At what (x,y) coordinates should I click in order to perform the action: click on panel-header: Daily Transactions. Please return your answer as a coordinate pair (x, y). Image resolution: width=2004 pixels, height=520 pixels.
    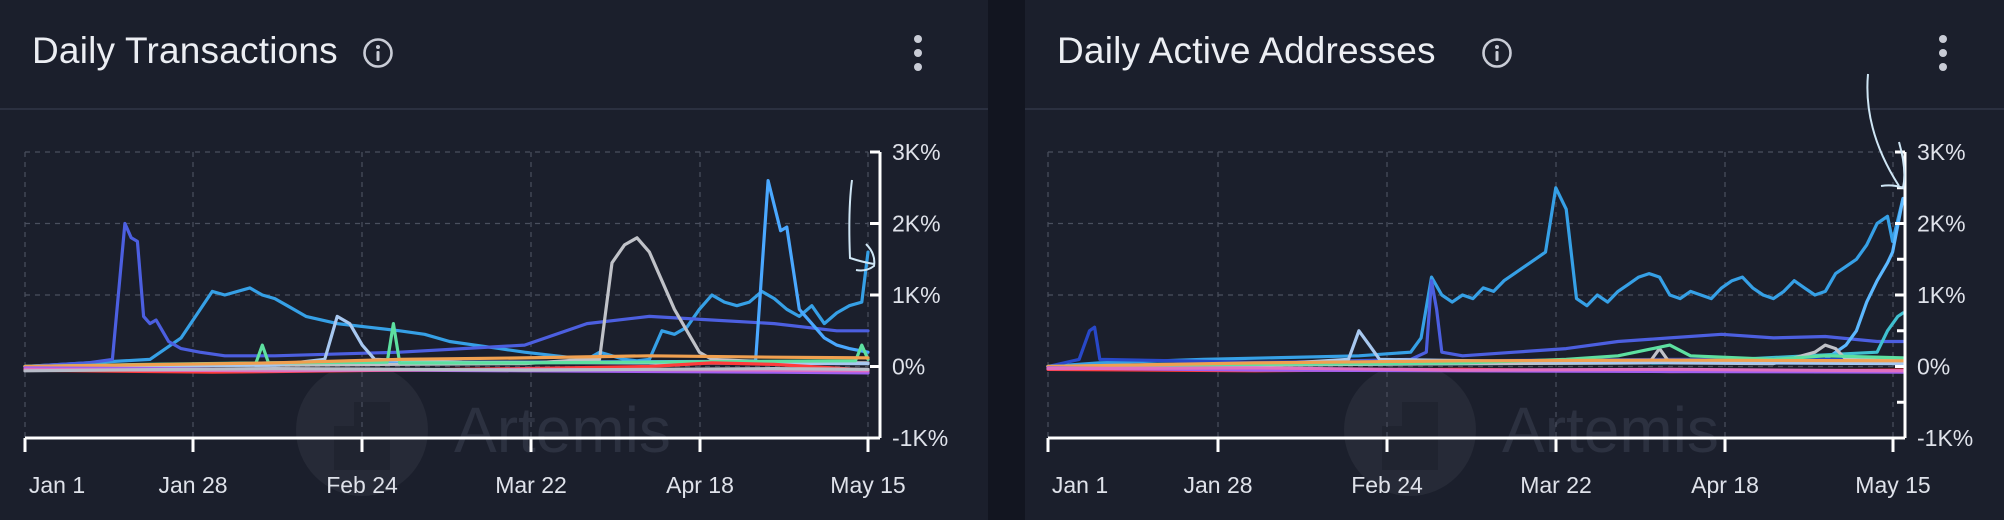
    Looking at the image, I should click on (494, 55).